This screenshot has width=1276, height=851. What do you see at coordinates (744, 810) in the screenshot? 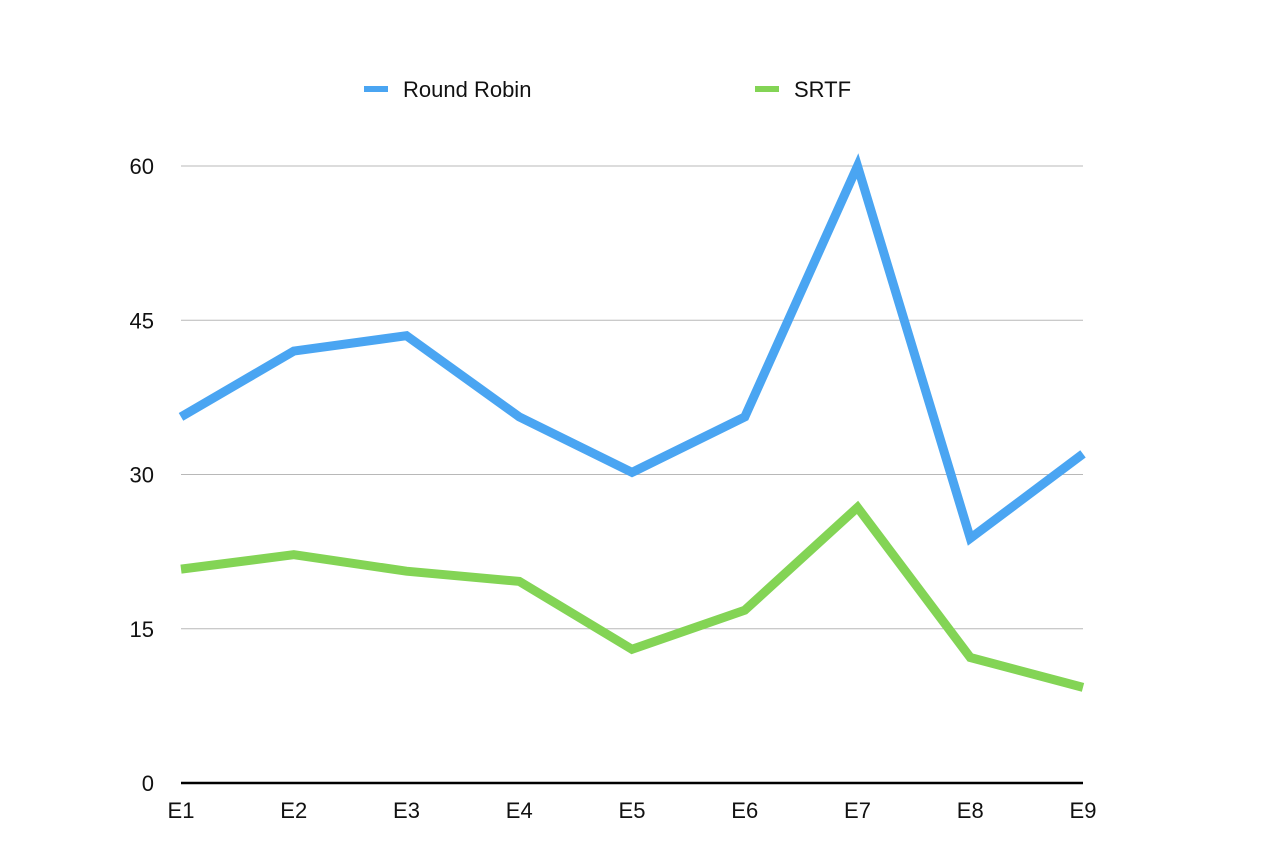
I see `x-tick-label: E6` at bounding box center [744, 810].